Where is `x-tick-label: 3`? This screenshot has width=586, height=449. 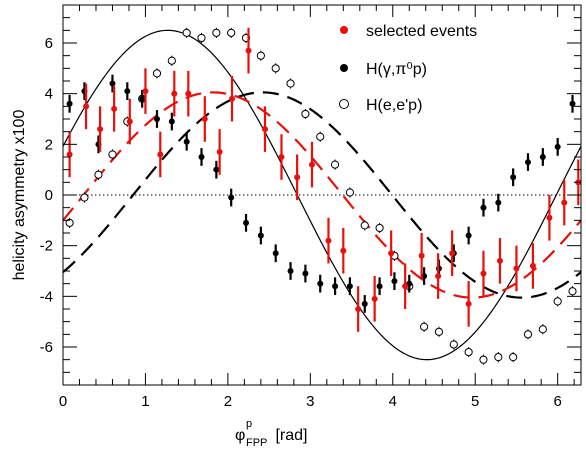 x-tick-label: 3 is located at coordinates (310, 401).